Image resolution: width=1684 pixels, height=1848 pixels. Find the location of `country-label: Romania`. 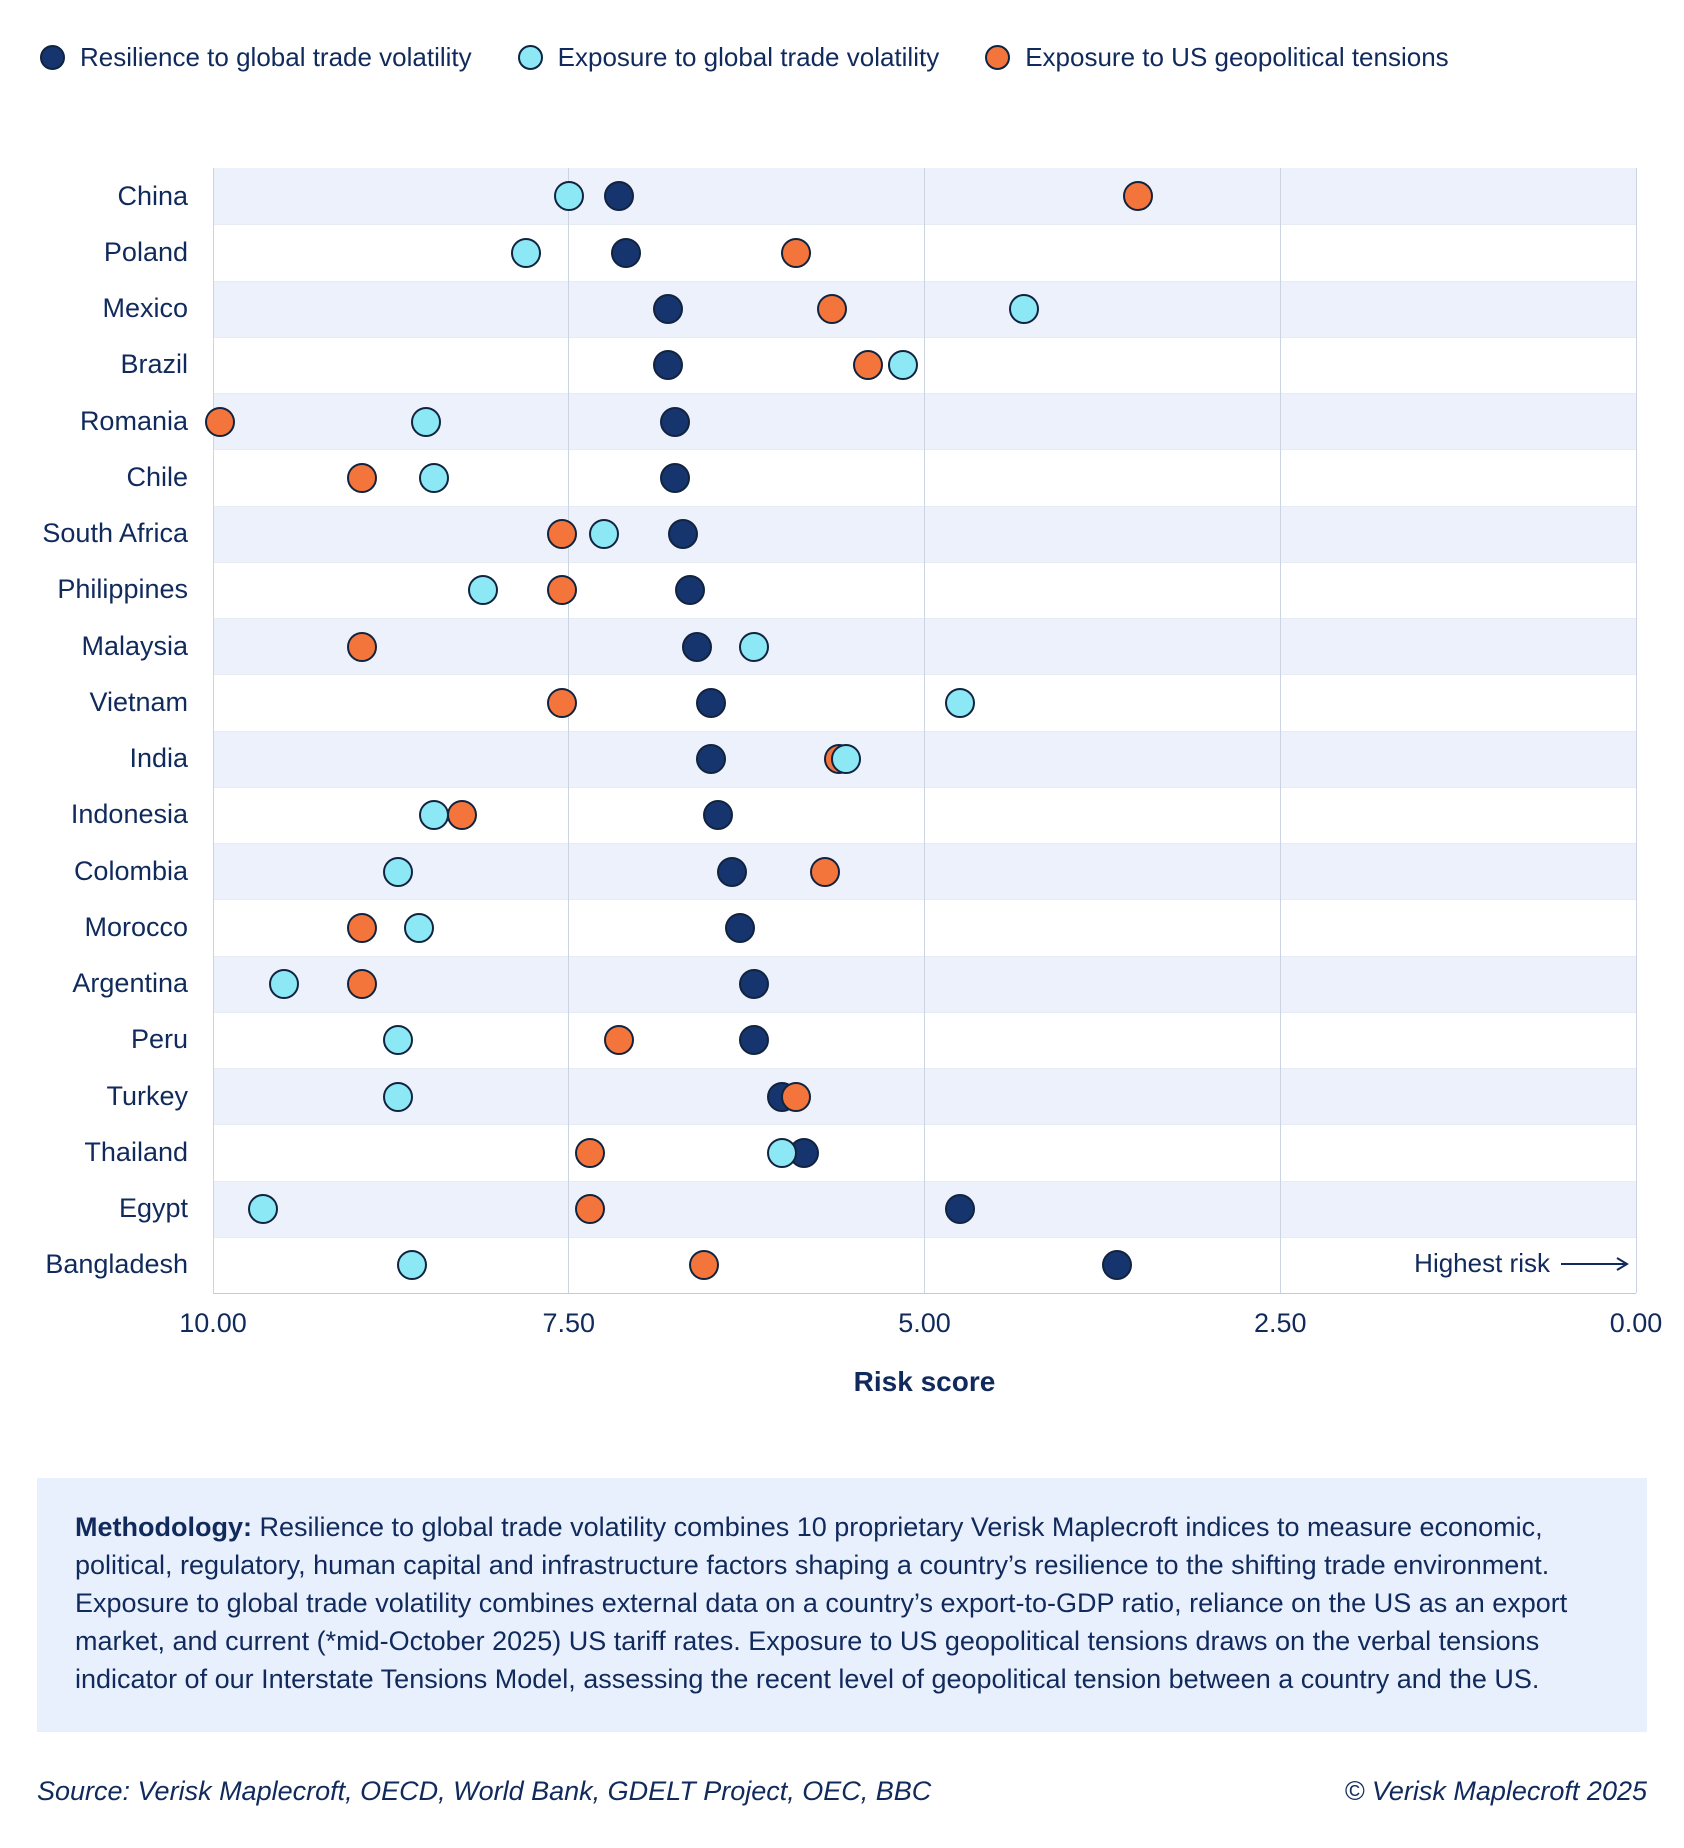

country-label: Romania is located at coordinates (133, 420).